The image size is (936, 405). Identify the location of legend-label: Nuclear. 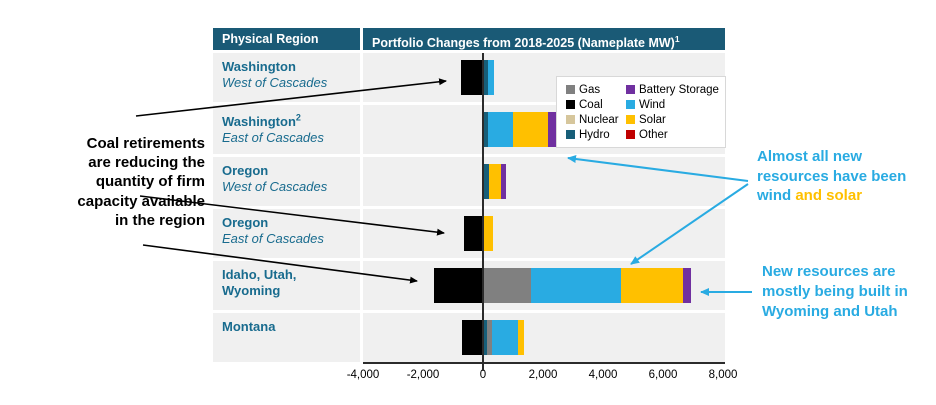
(599, 119).